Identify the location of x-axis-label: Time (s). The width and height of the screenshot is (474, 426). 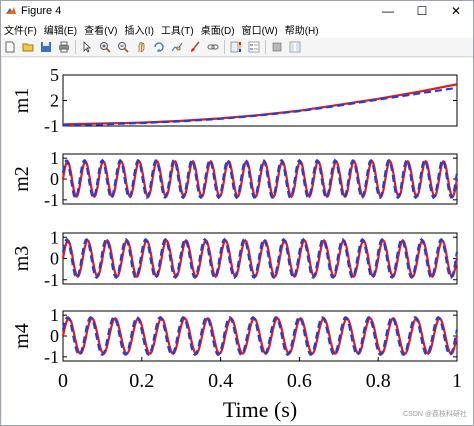
(260, 409).